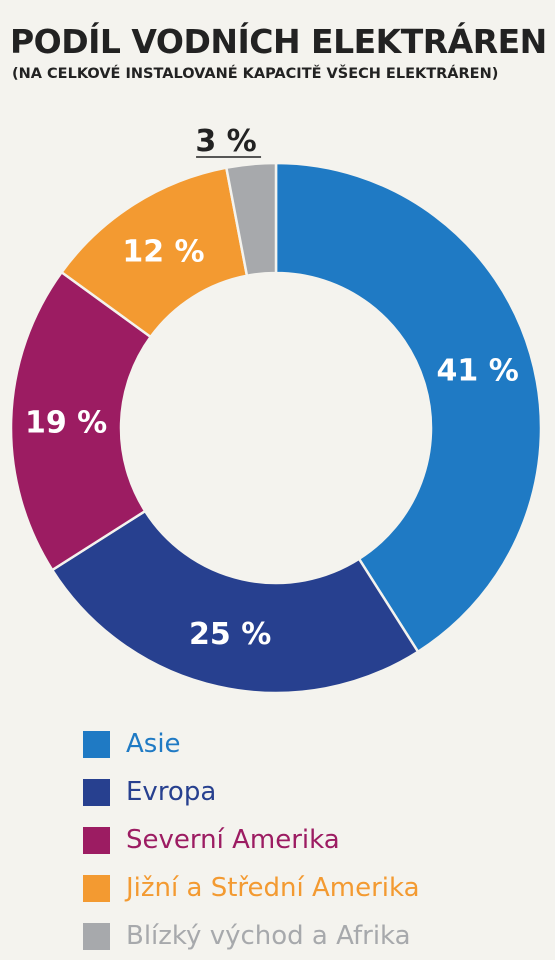 The height and width of the screenshot is (960, 555). I want to click on chart-title: PODÍL VODNÍCH ELEKTRÁREN, so click(278, 41).